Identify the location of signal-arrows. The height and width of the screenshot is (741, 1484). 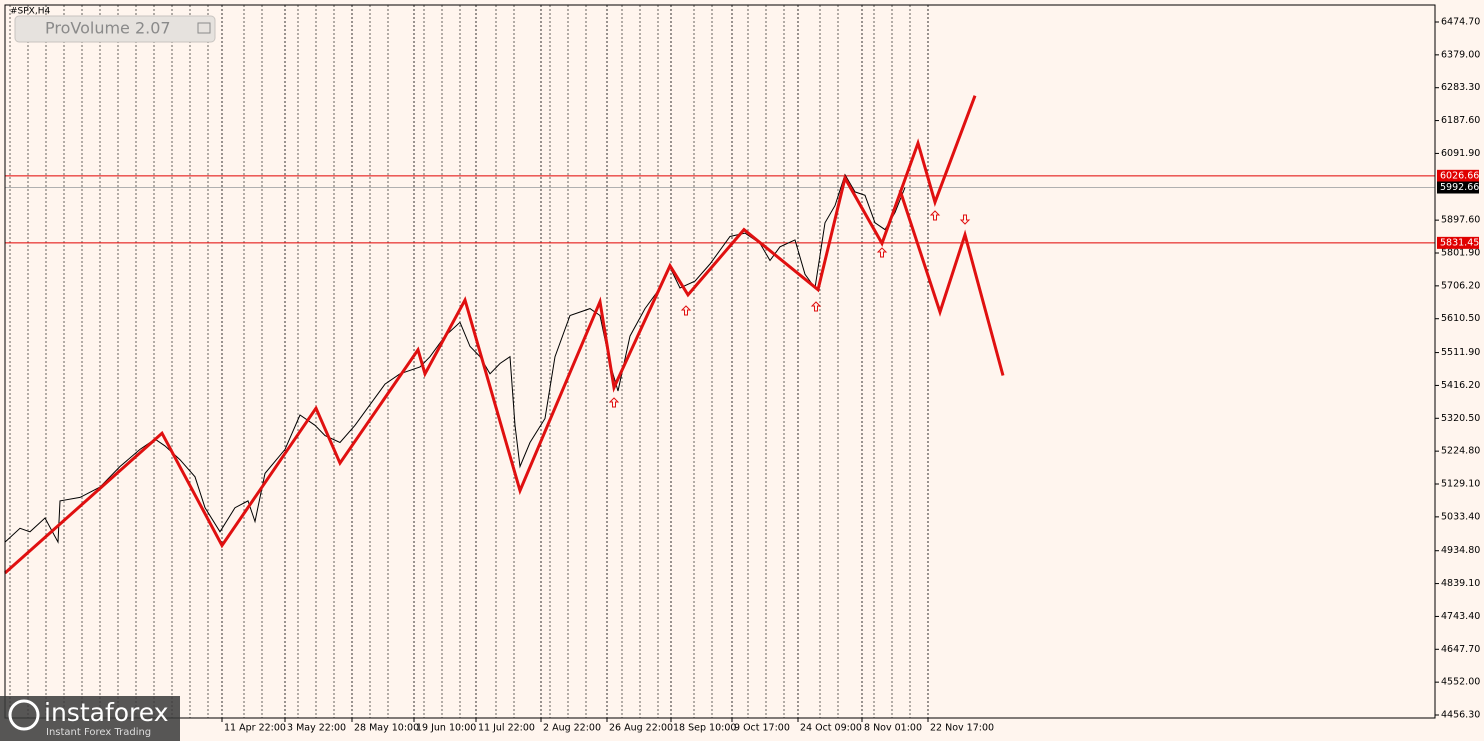
(789, 309).